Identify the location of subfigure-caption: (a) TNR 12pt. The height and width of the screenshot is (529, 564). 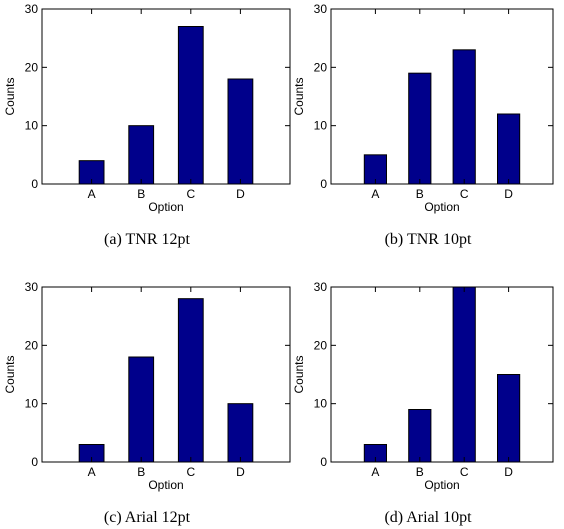
(147, 239).